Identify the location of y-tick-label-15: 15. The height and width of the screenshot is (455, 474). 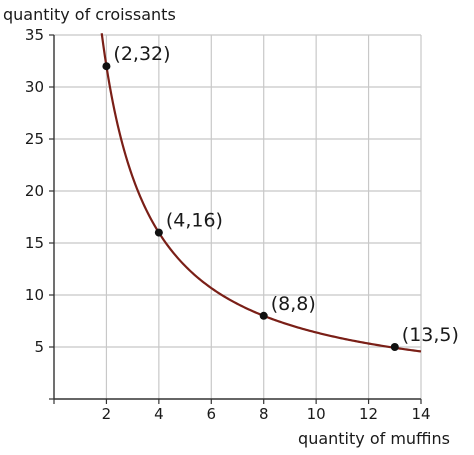
(34, 243).